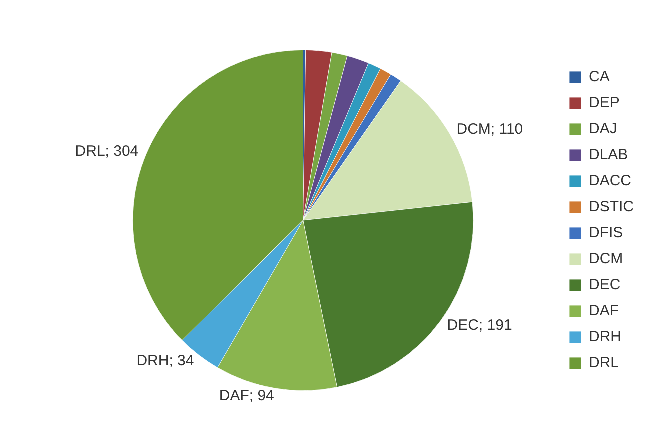 Image resolution: width=658 pixels, height=441 pixels. Describe the element at coordinates (608, 155) in the screenshot. I see `legend-label: DLAB` at that location.